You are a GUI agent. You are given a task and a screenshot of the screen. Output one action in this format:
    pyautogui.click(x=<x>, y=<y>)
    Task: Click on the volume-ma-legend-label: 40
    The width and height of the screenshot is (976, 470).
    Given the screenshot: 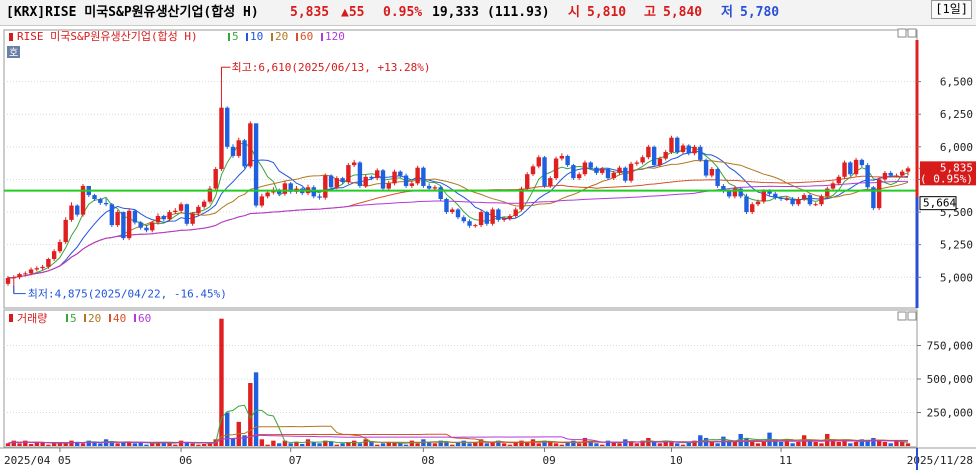 What is the action you would take?
    pyautogui.click(x=119, y=318)
    